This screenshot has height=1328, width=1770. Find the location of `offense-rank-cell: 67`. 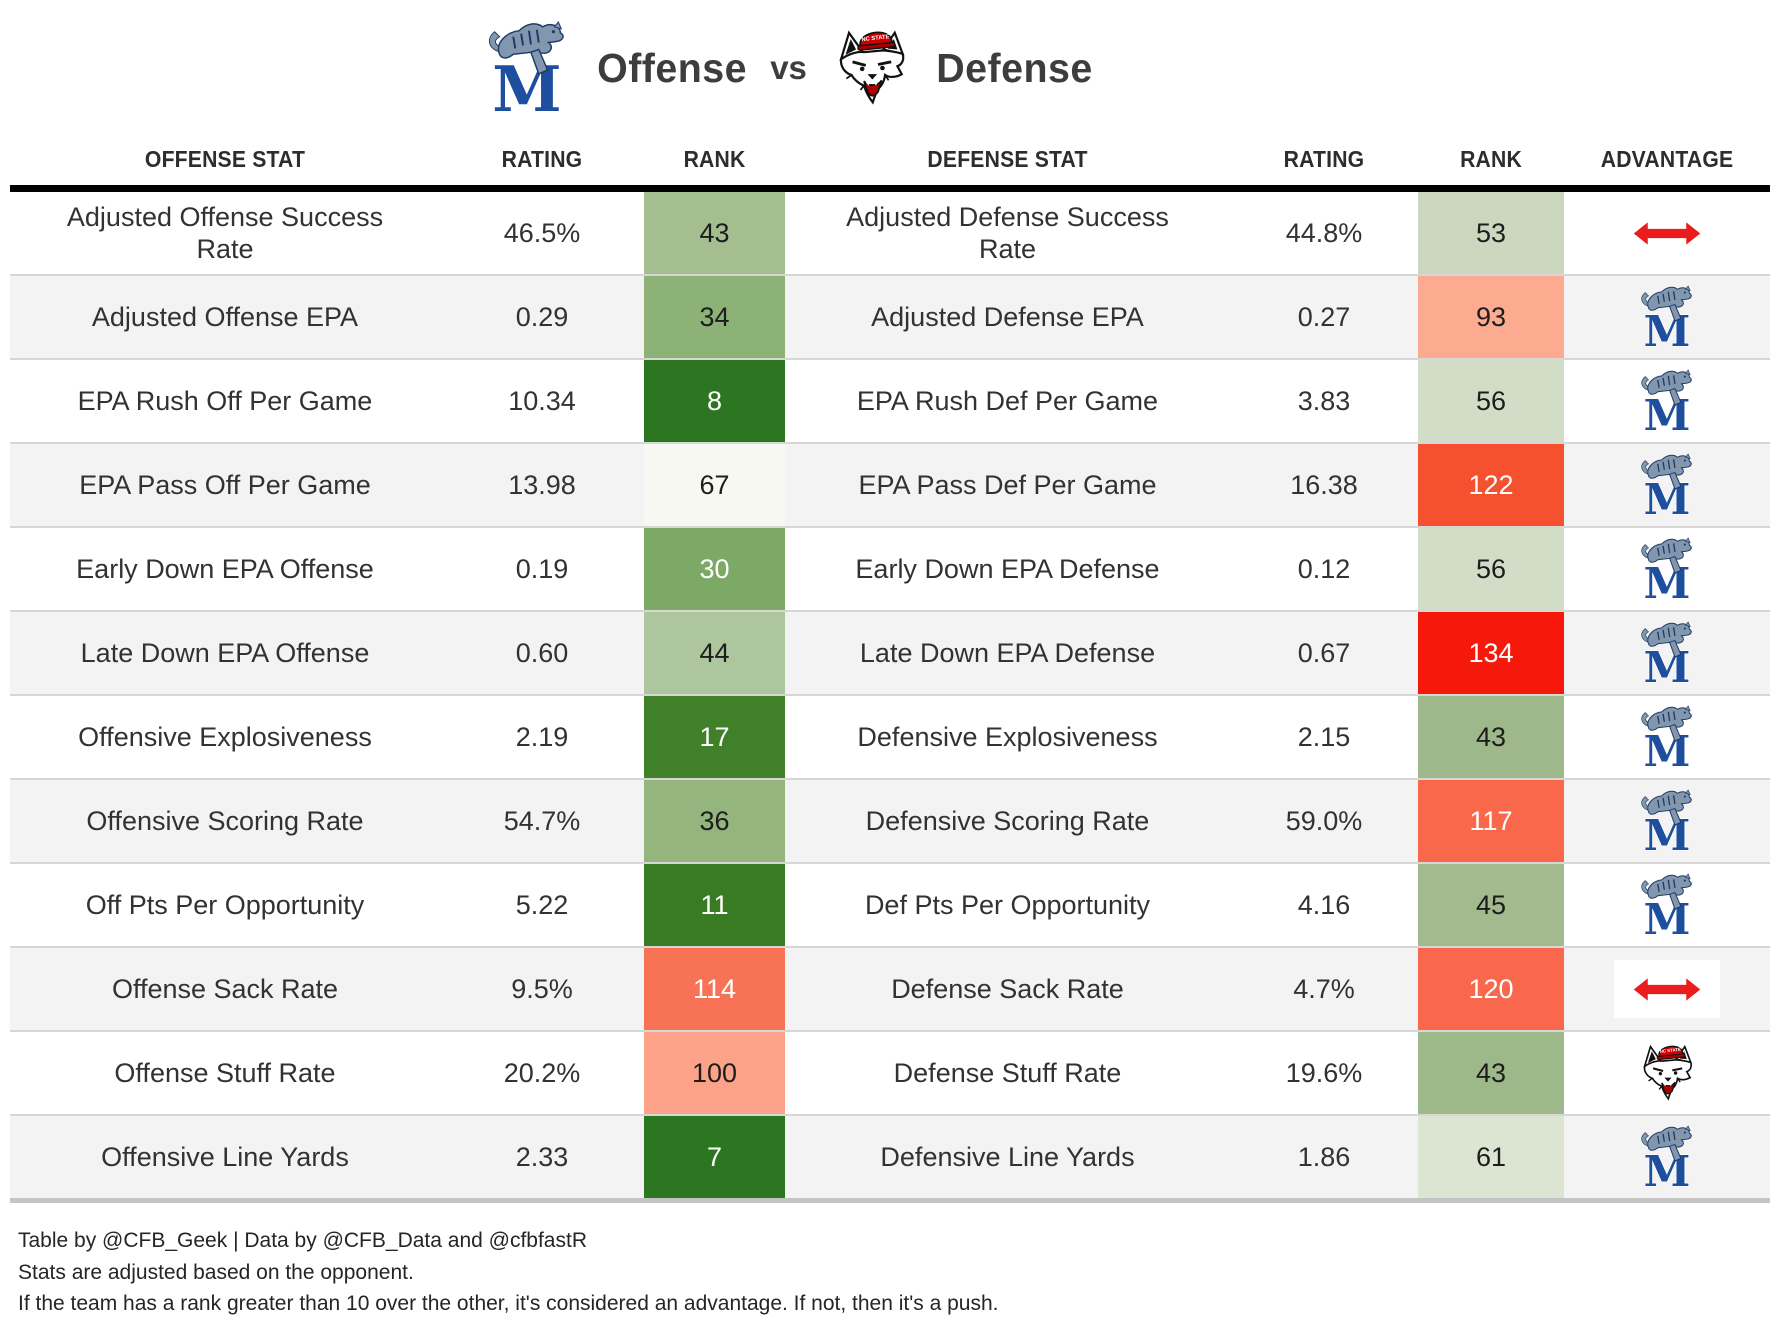

offense-rank-cell: 67 is located at coordinates (714, 485).